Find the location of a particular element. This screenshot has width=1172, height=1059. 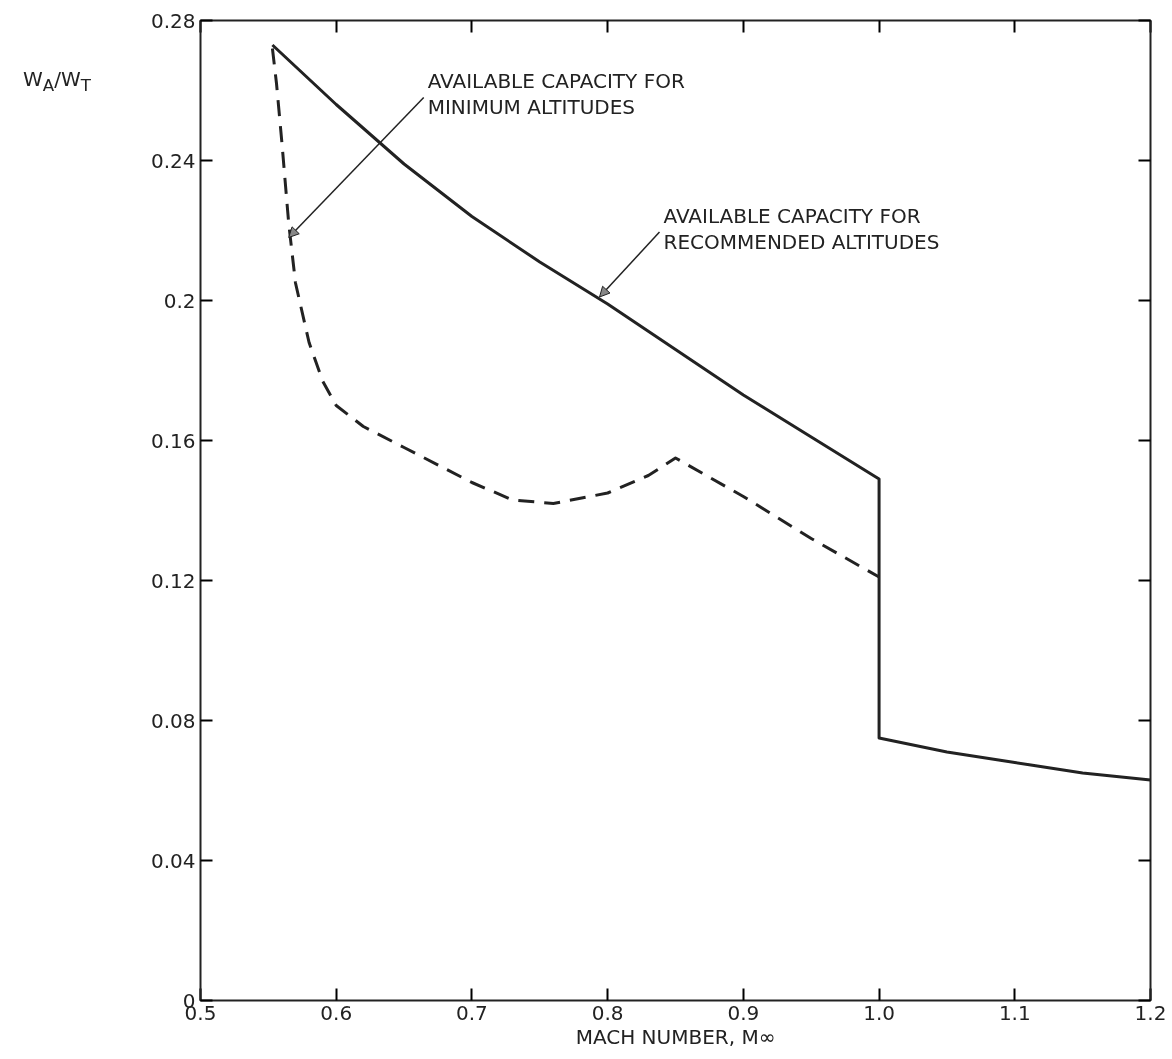

y-tick-label: 0.28 is located at coordinates (173, 20).